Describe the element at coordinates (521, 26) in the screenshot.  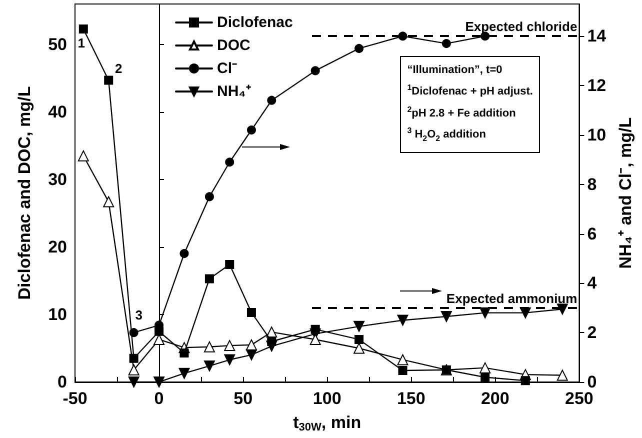
I see `ref-line-label: Expected chloride` at that location.